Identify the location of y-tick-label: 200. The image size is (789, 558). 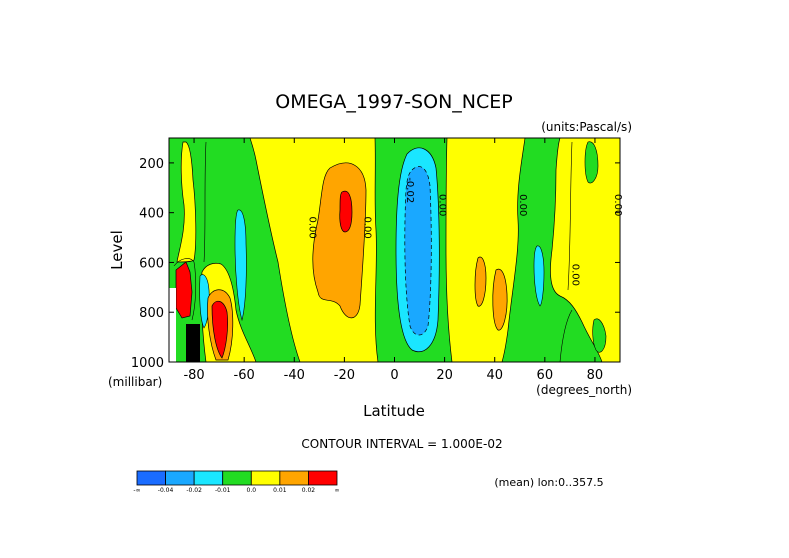
(151, 164).